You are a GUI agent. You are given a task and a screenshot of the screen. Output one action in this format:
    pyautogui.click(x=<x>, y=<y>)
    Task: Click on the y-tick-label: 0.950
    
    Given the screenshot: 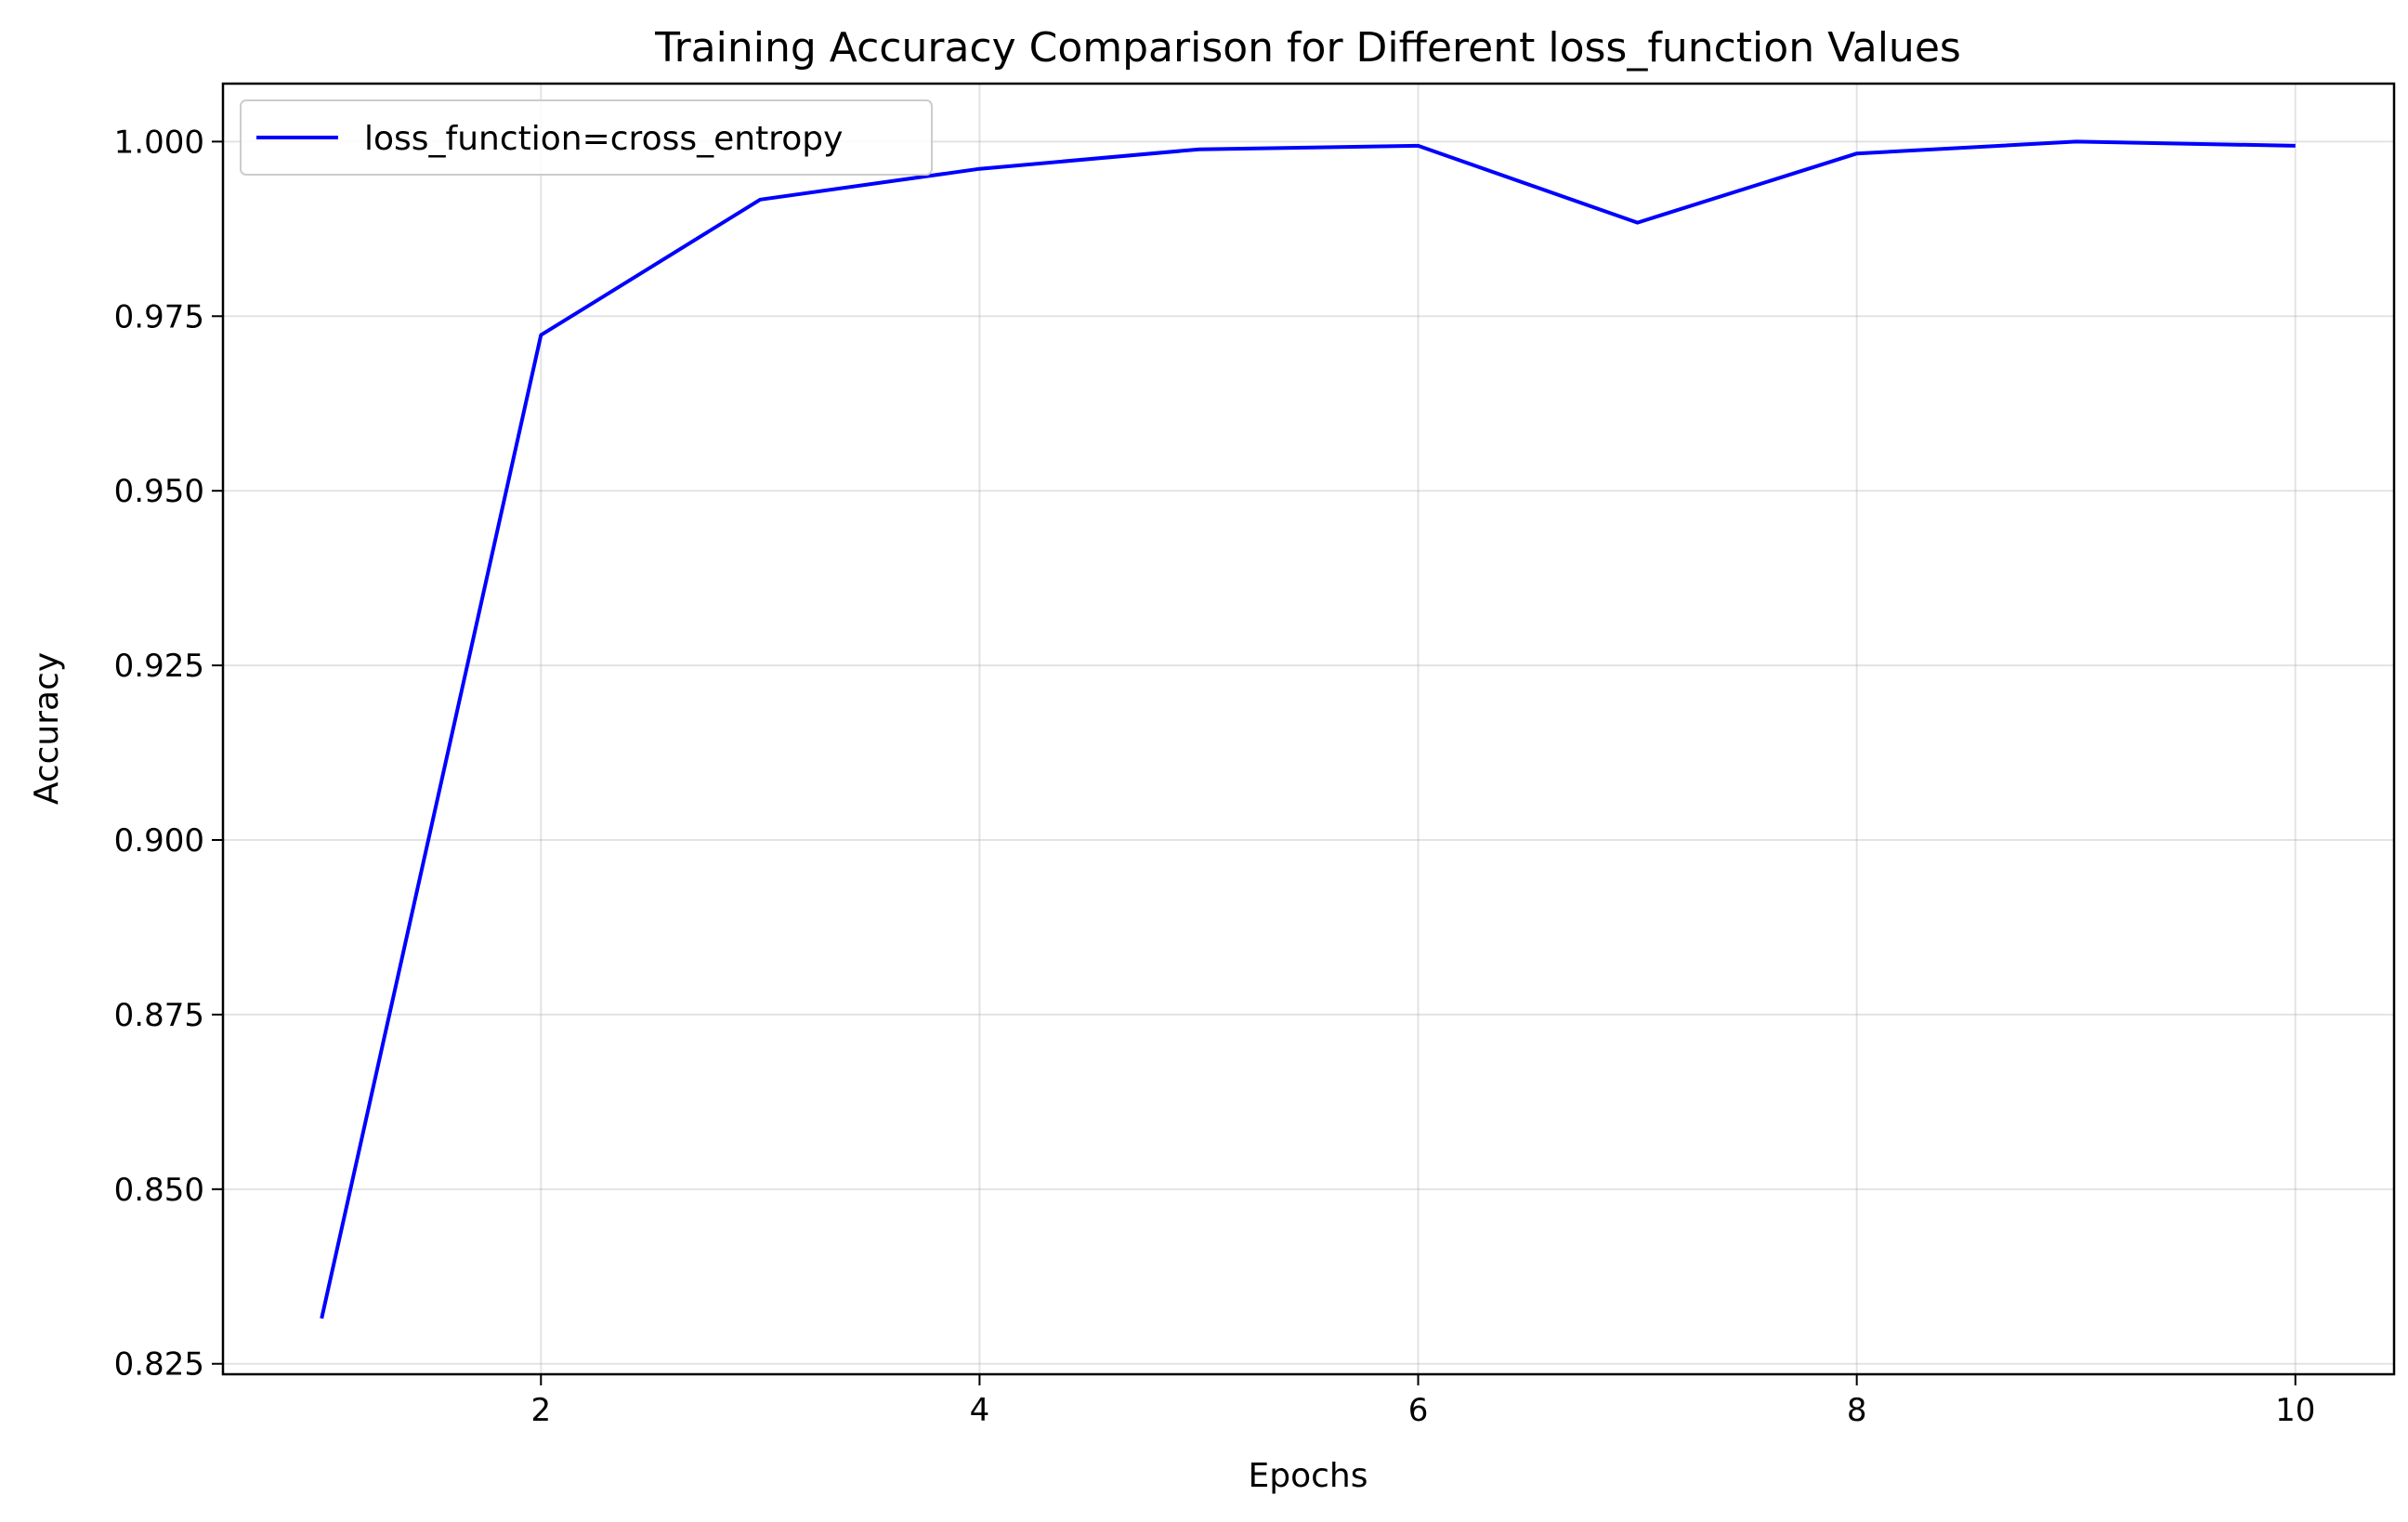 What is the action you would take?
    pyautogui.click(x=159, y=491)
    